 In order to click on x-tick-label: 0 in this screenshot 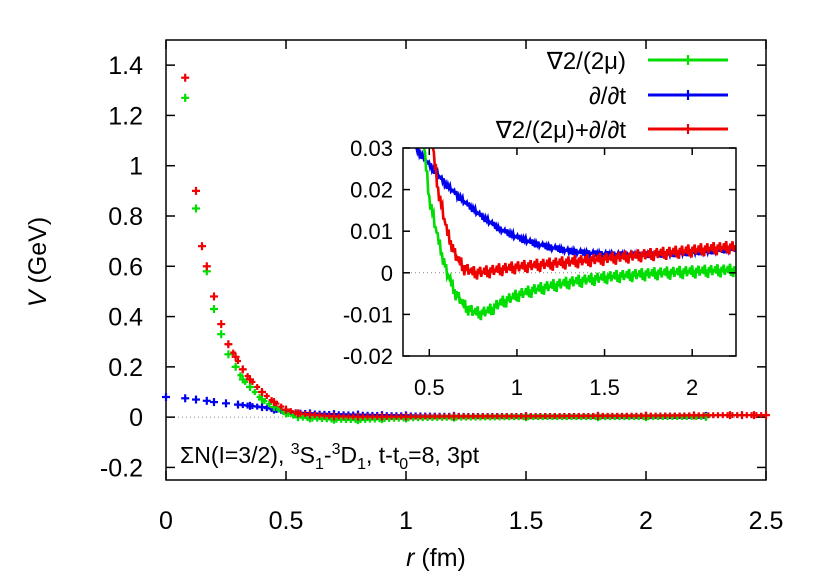, I will do `click(166, 521)`.